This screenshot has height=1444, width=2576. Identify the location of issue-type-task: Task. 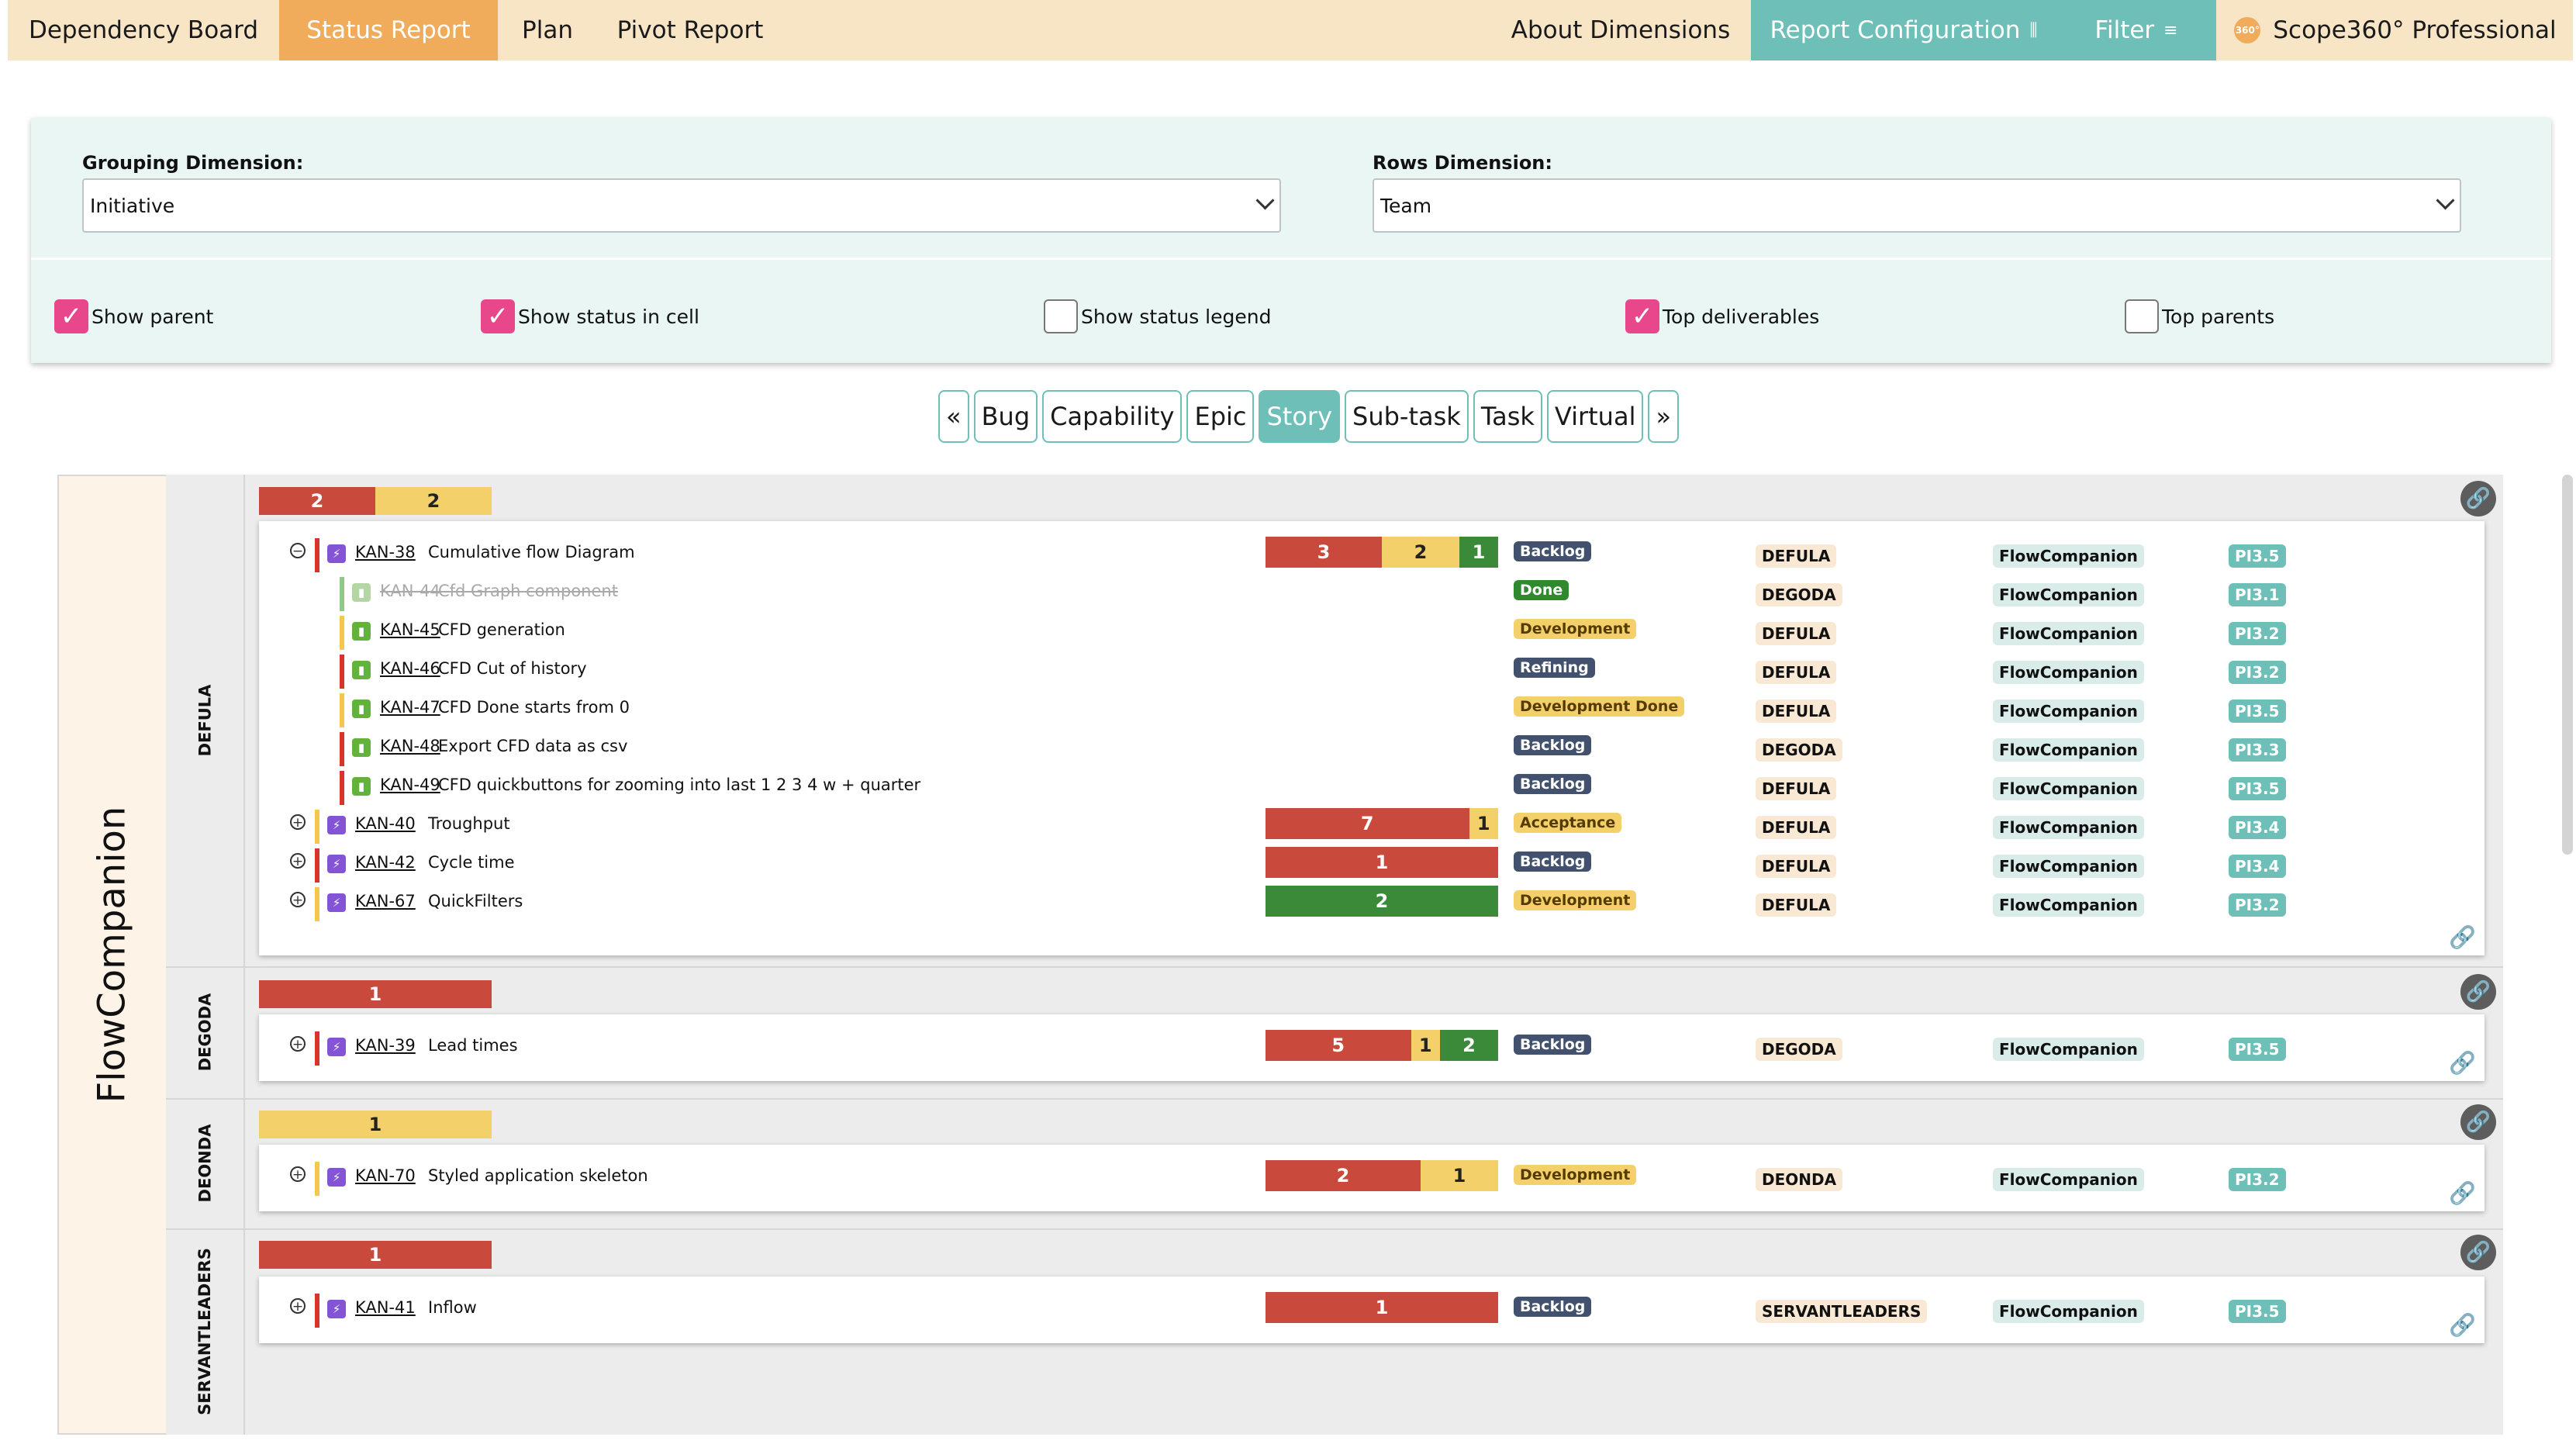
(1507, 416).